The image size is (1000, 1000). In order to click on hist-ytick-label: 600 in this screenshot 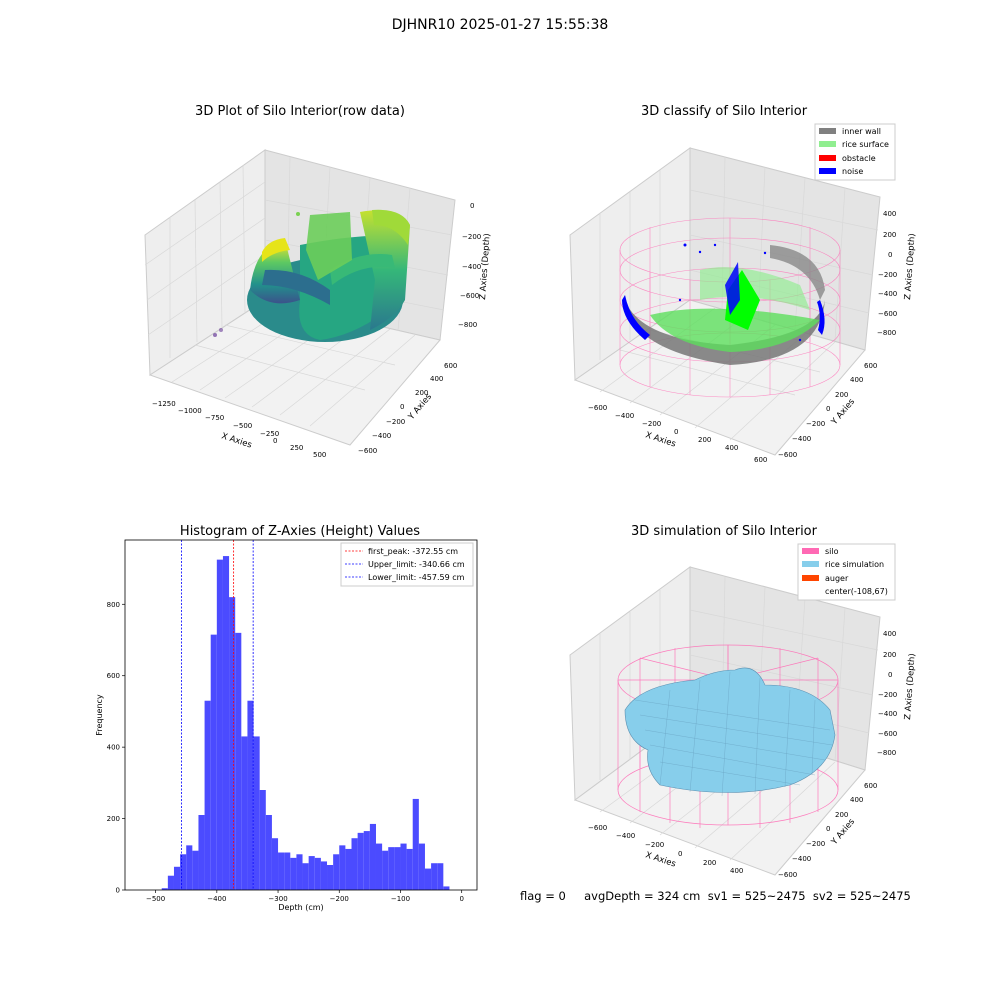, I will do `click(113, 676)`.